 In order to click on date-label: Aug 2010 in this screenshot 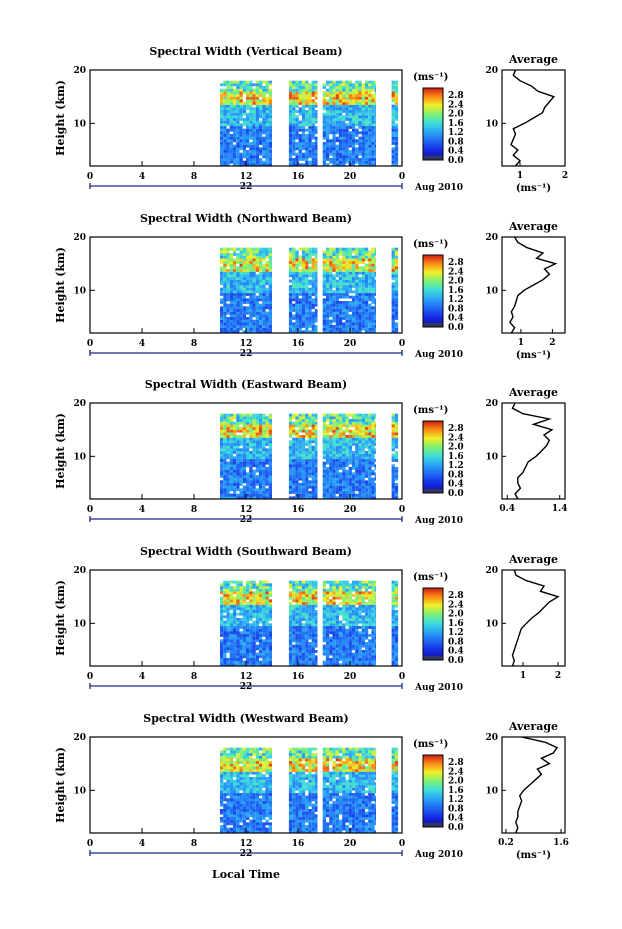, I will do `click(438, 188)`.